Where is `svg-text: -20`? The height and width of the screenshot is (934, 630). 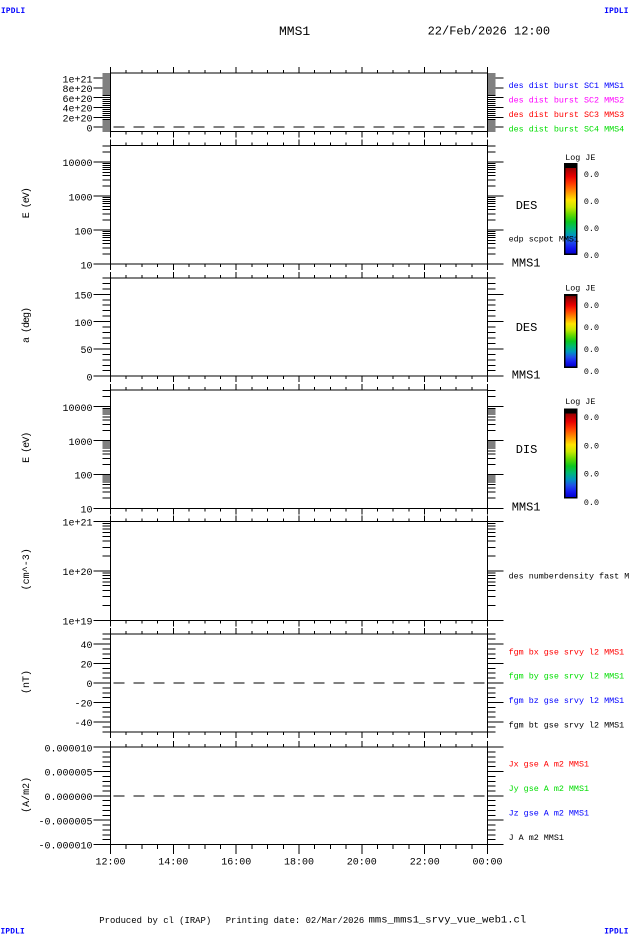
svg-text: -20 is located at coordinates (83, 705).